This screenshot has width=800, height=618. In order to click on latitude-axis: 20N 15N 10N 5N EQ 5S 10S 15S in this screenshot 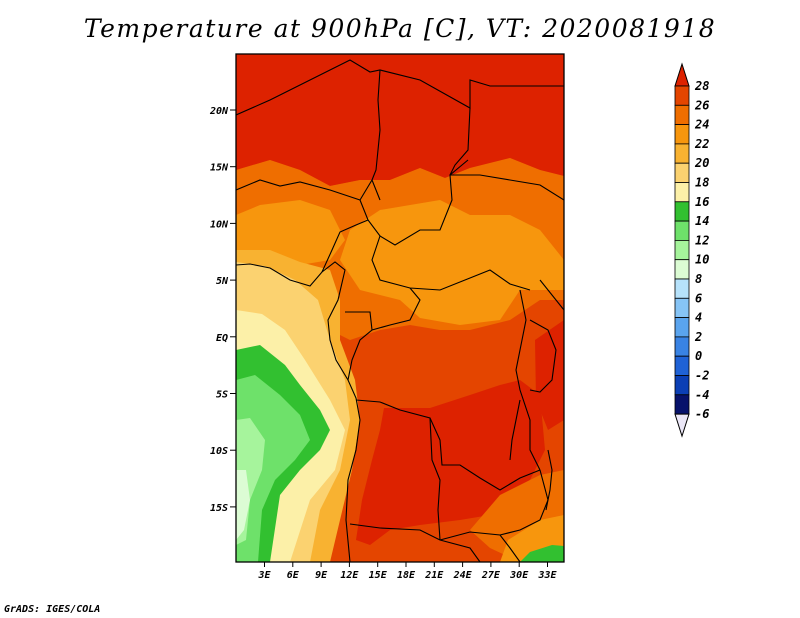, I will do `click(222, 310)`.